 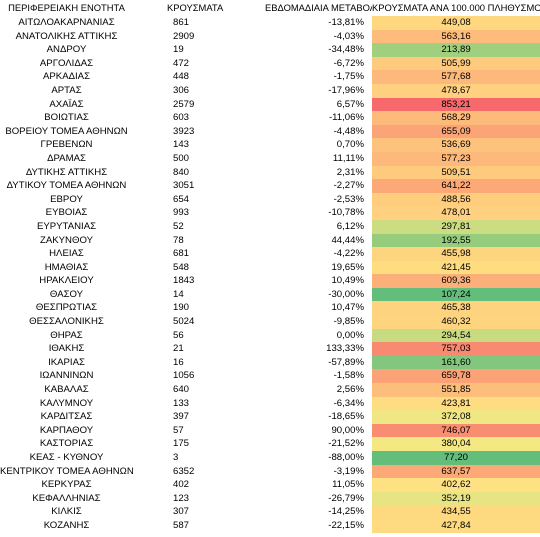 What do you see at coordinates (456, 444) in the screenshot?
I see `cell-per-100k: 380,04` at bounding box center [456, 444].